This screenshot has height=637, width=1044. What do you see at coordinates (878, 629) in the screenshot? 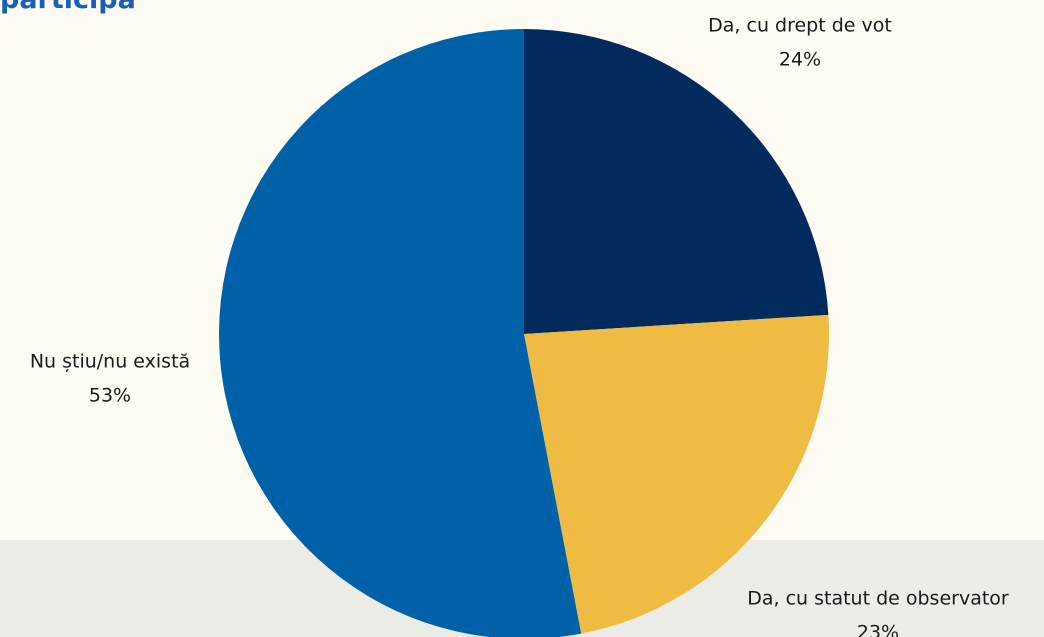
I see `slice-value-label: 23%` at bounding box center [878, 629].